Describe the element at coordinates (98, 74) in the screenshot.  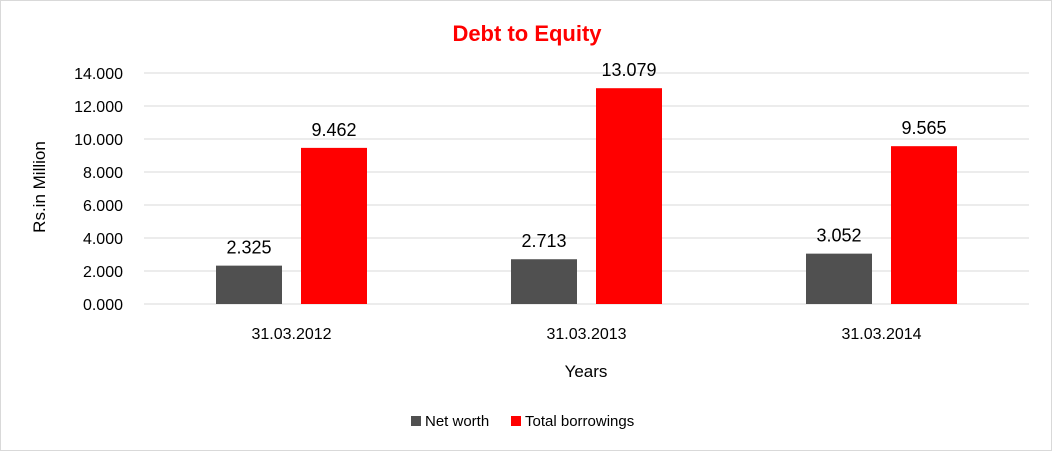
I see `y-tick-label: 14.000` at that location.